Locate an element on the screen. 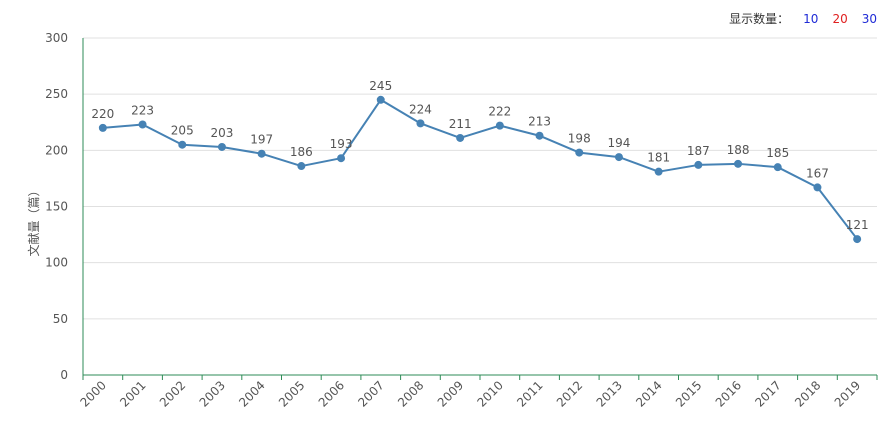 Image resolution: width=885 pixels, height=435 pixels. x-tick-label: 2002 is located at coordinates (172, 393).